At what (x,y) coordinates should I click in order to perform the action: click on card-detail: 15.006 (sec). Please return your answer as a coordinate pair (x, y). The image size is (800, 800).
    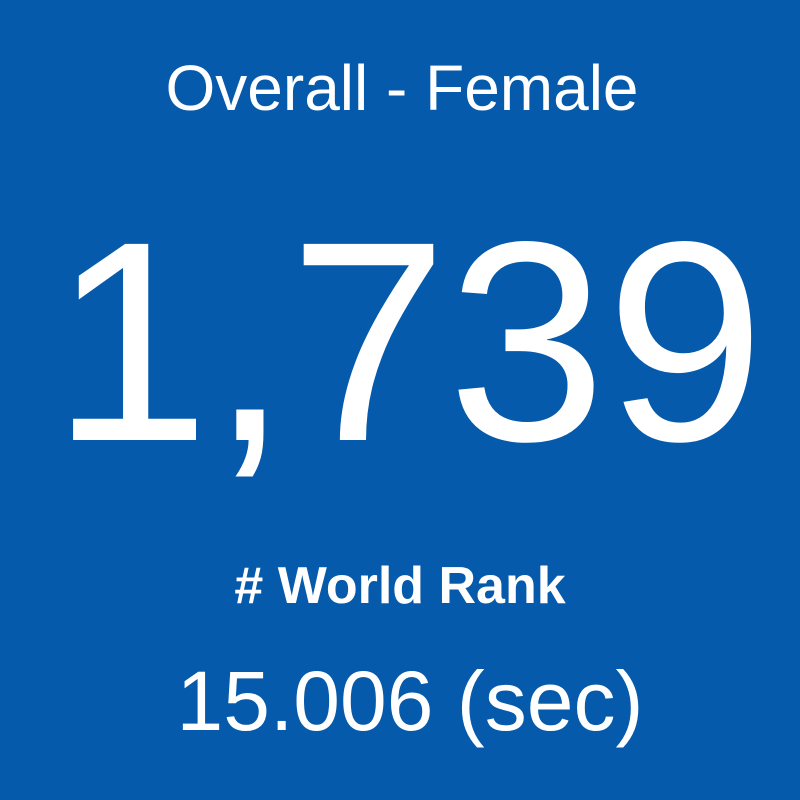
    Looking at the image, I should click on (410, 701).